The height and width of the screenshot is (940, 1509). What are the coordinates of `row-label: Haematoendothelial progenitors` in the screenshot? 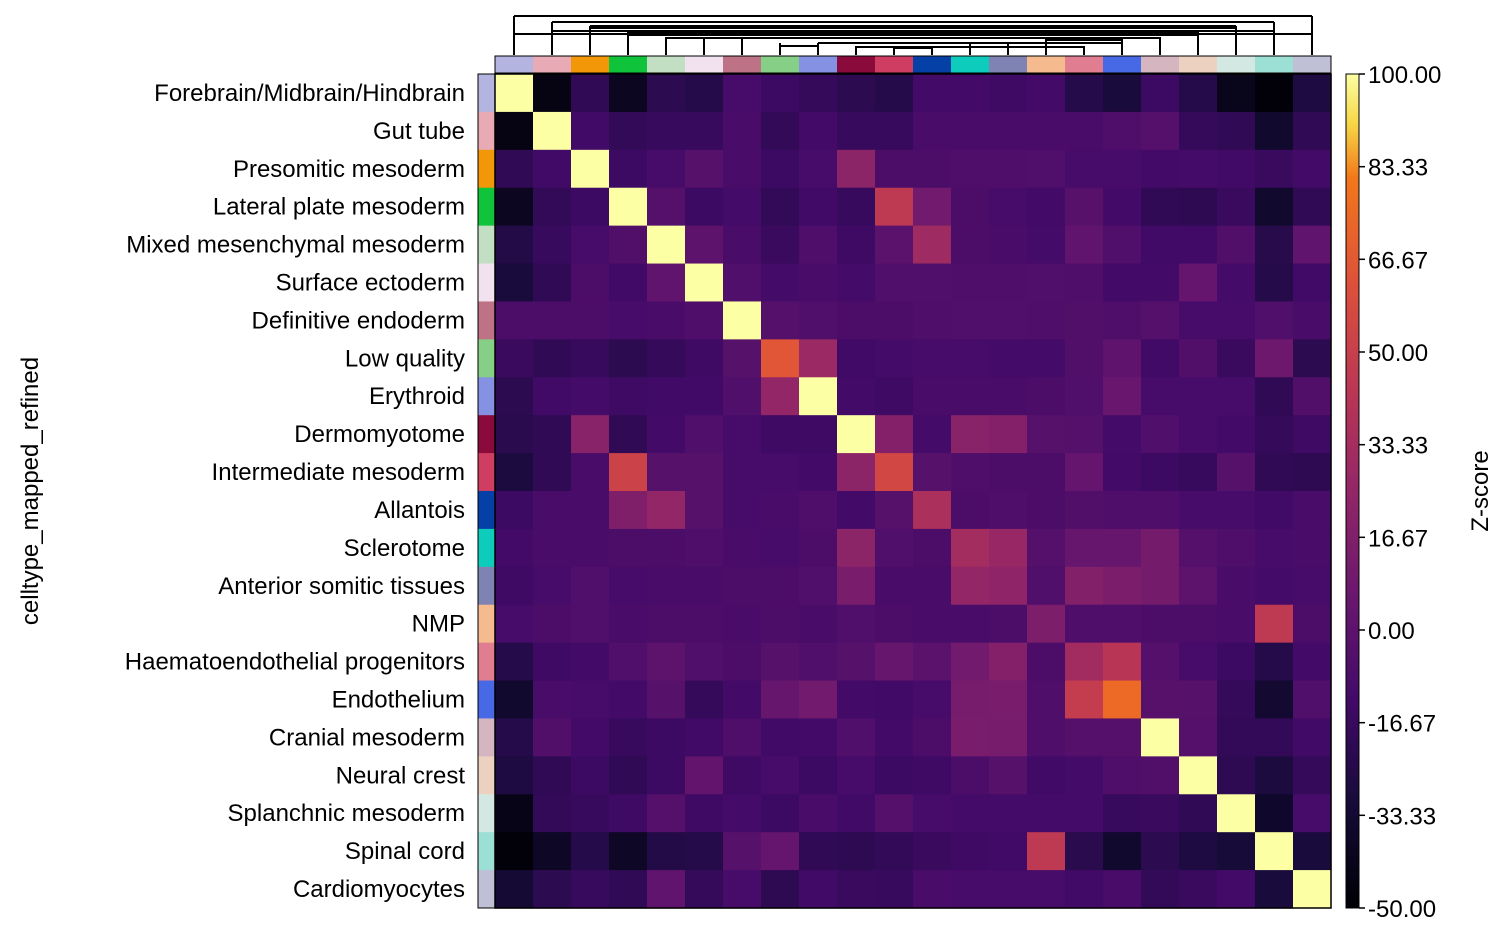 It's located at (295, 662).